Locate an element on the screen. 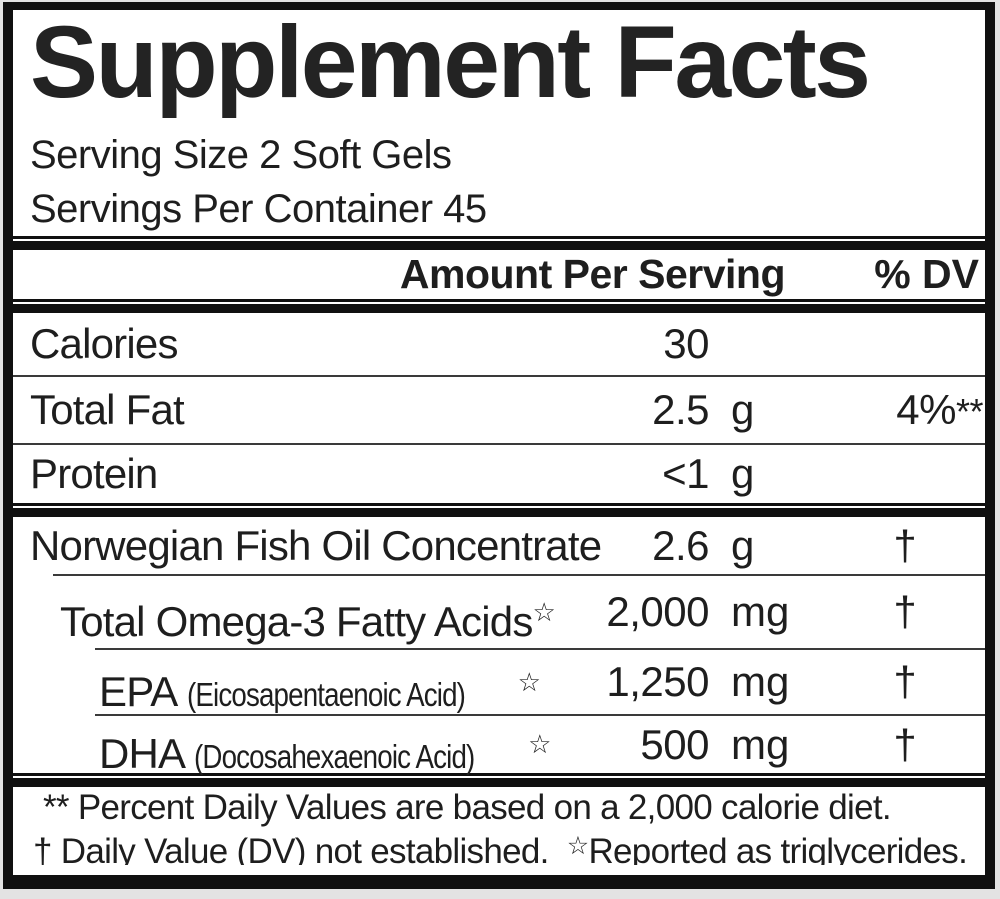 The width and height of the screenshot is (1000, 899). amount-value: 2.6 is located at coordinates (680, 545).